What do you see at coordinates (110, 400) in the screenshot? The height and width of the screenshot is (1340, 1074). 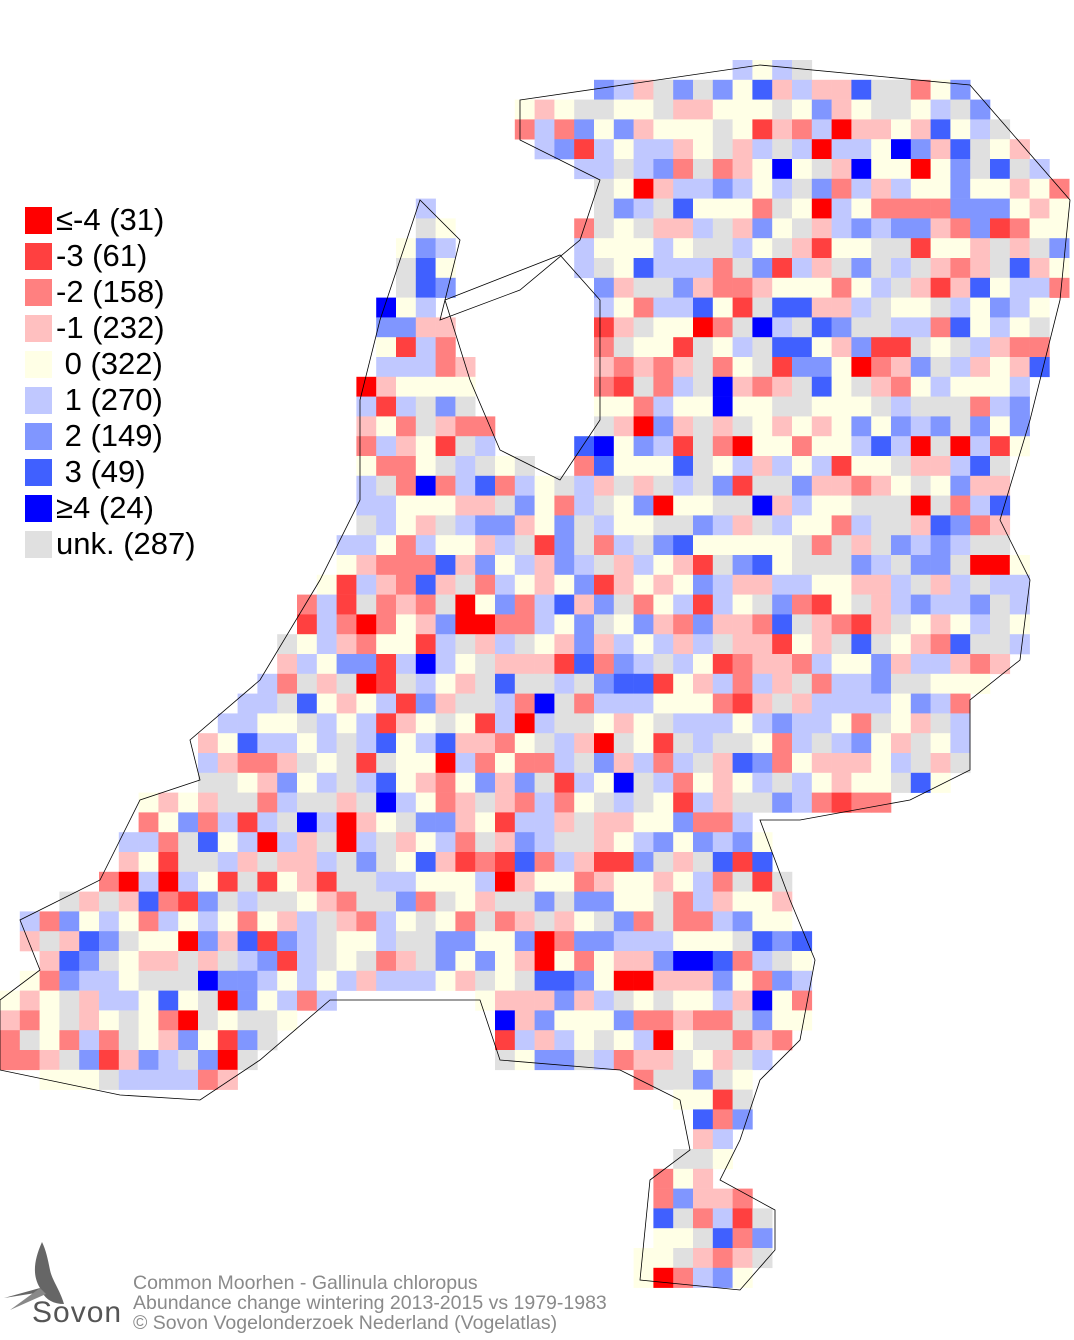 I see `legend-item-1: 1 (270)` at bounding box center [110, 400].